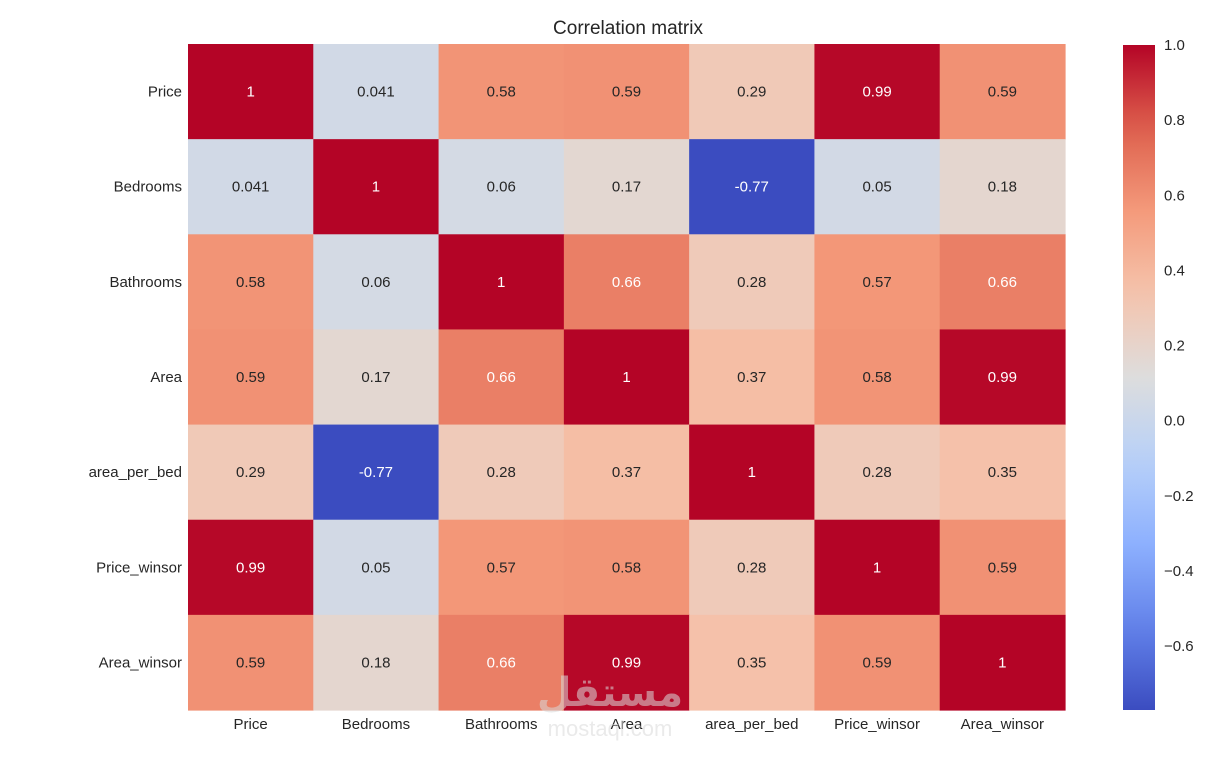 The height and width of the screenshot is (758, 1218). Describe the element at coordinates (1174, 346) in the screenshot. I see `colorbar-tick-label: 0.2` at that location.